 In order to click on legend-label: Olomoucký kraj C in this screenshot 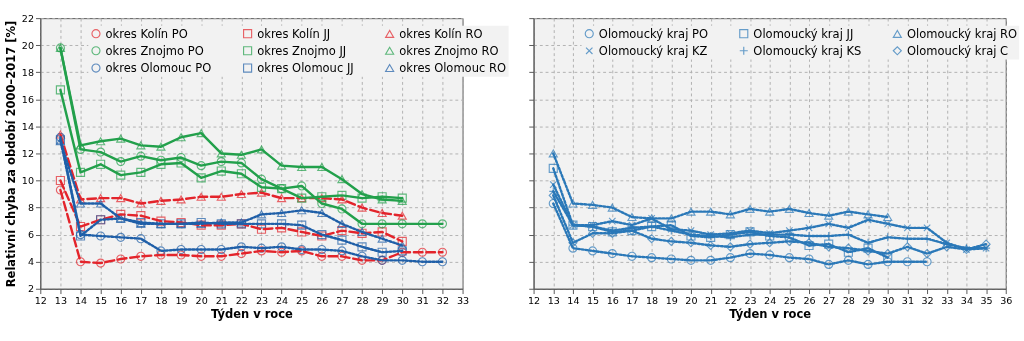, I will do `click(957, 50)`.